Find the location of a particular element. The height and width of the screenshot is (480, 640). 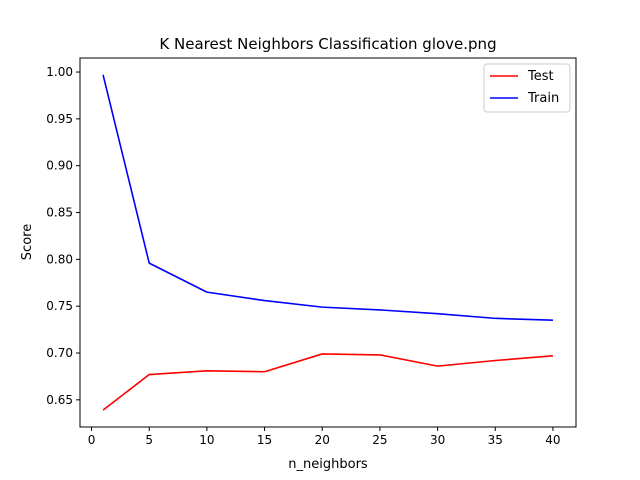

legend-label-test: Test is located at coordinates (540, 76).